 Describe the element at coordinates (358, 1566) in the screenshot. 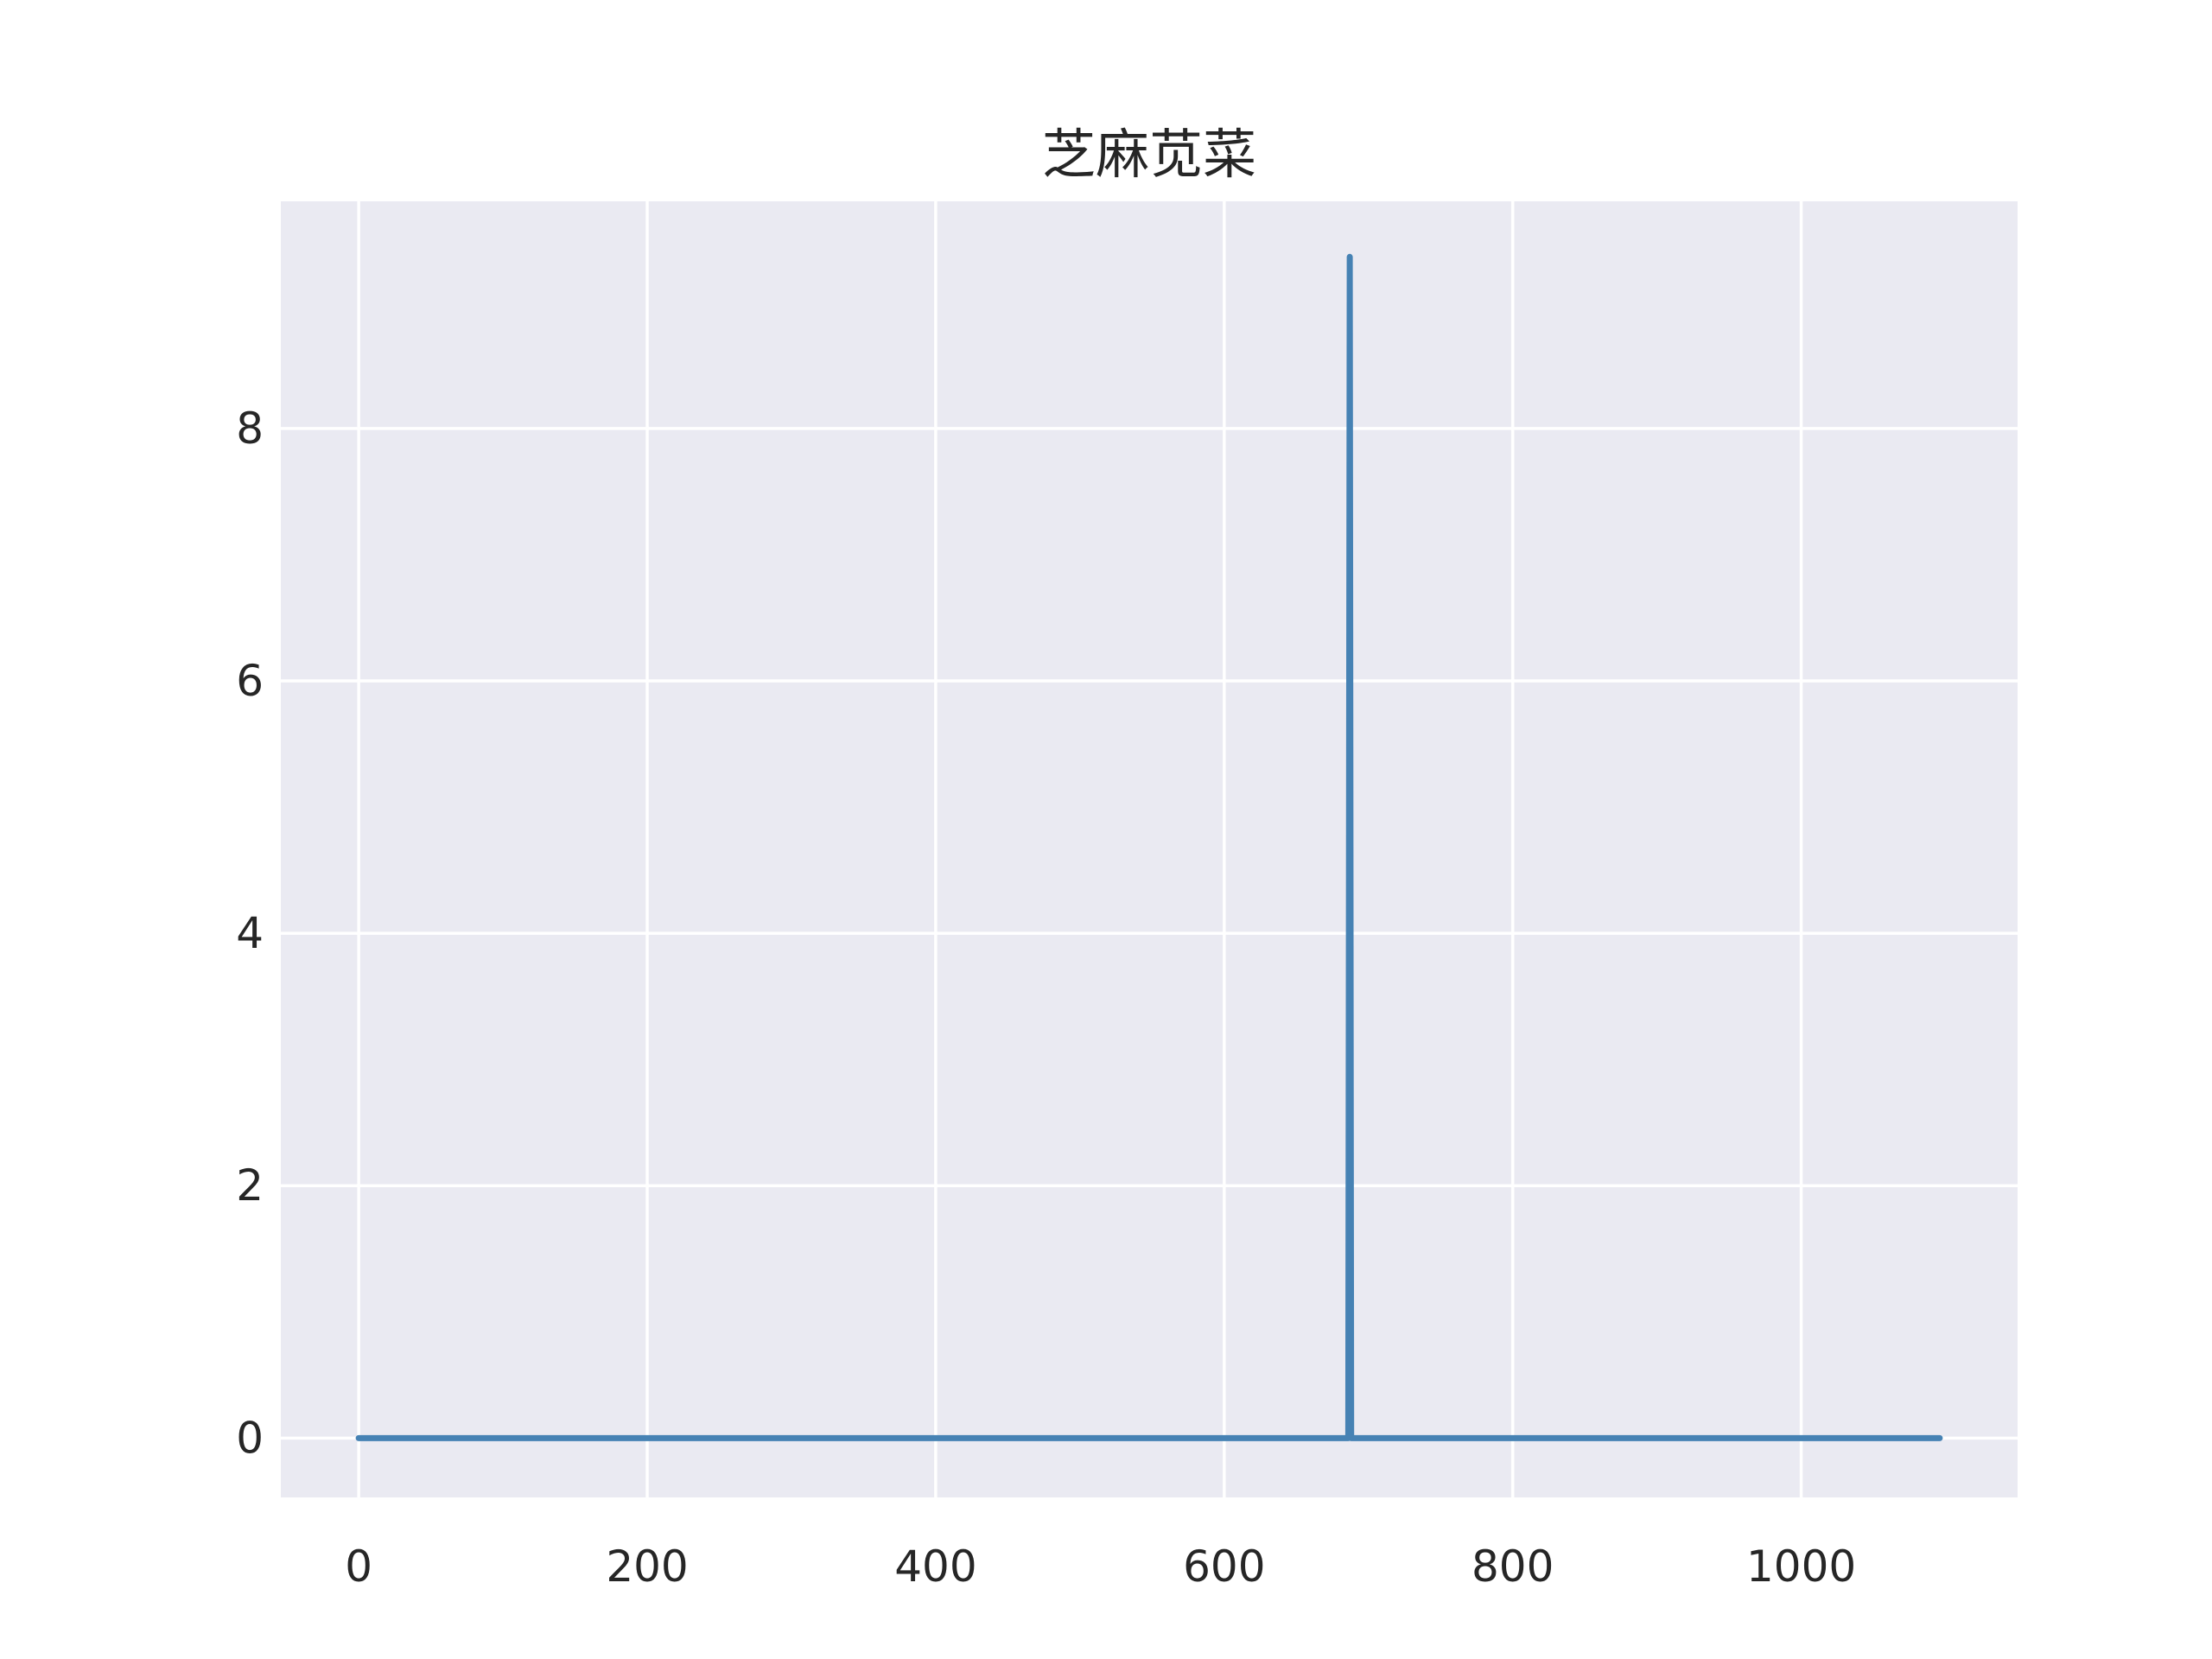

I see `x-tick-label: 0` at that location.